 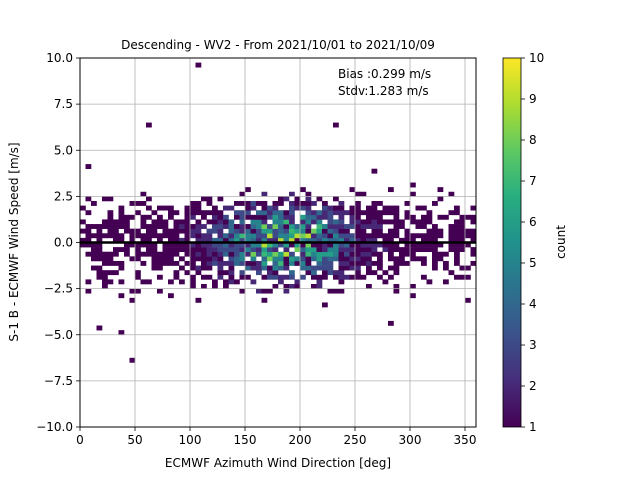 What do you see at coordinates (533, 140) in the screenshot?
I see `colorbar-tick-label: 8` at bounding box center [533, 140].